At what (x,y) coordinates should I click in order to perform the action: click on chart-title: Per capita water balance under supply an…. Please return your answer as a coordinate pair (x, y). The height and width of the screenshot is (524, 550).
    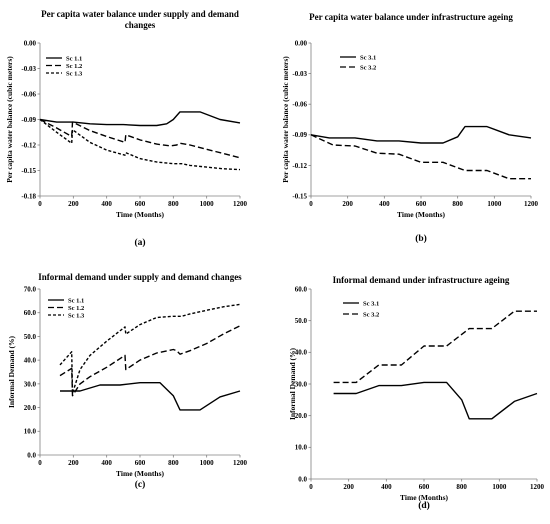
    Looking at the image, I should click on (140, 14).